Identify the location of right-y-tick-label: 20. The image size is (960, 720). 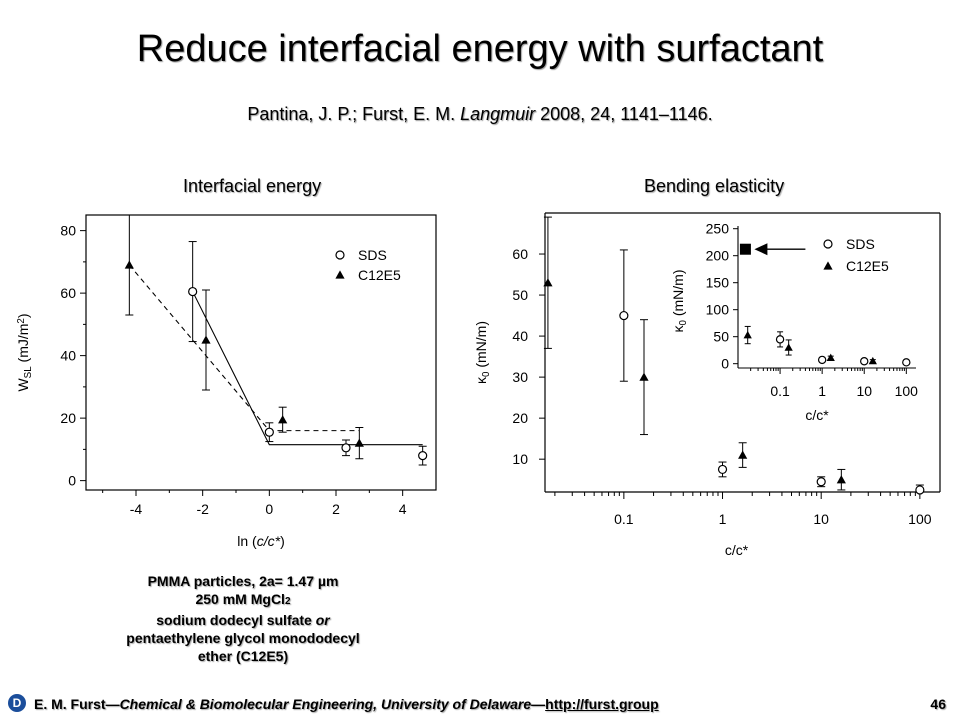
(520, 418).